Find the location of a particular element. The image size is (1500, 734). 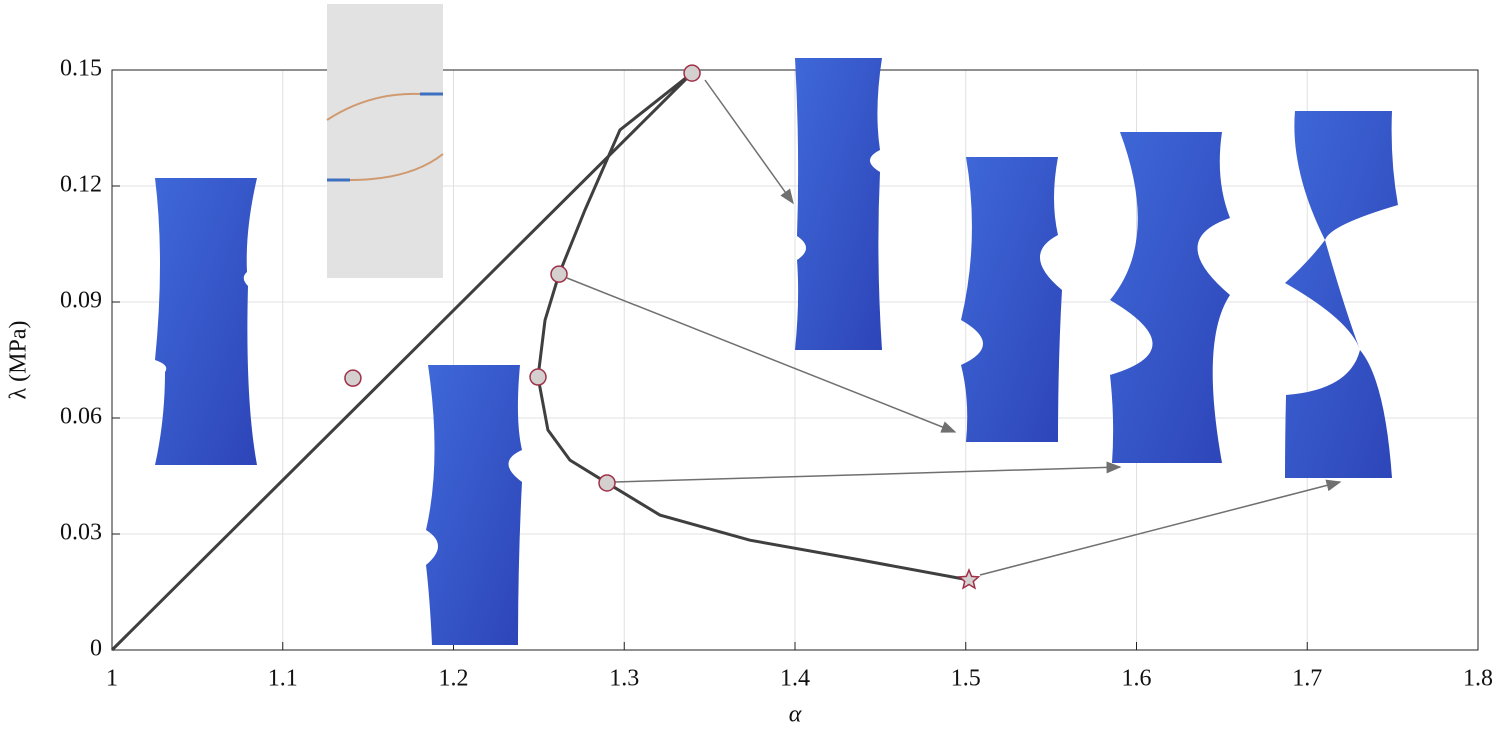

star-marker is located at coordinates (969, 579).